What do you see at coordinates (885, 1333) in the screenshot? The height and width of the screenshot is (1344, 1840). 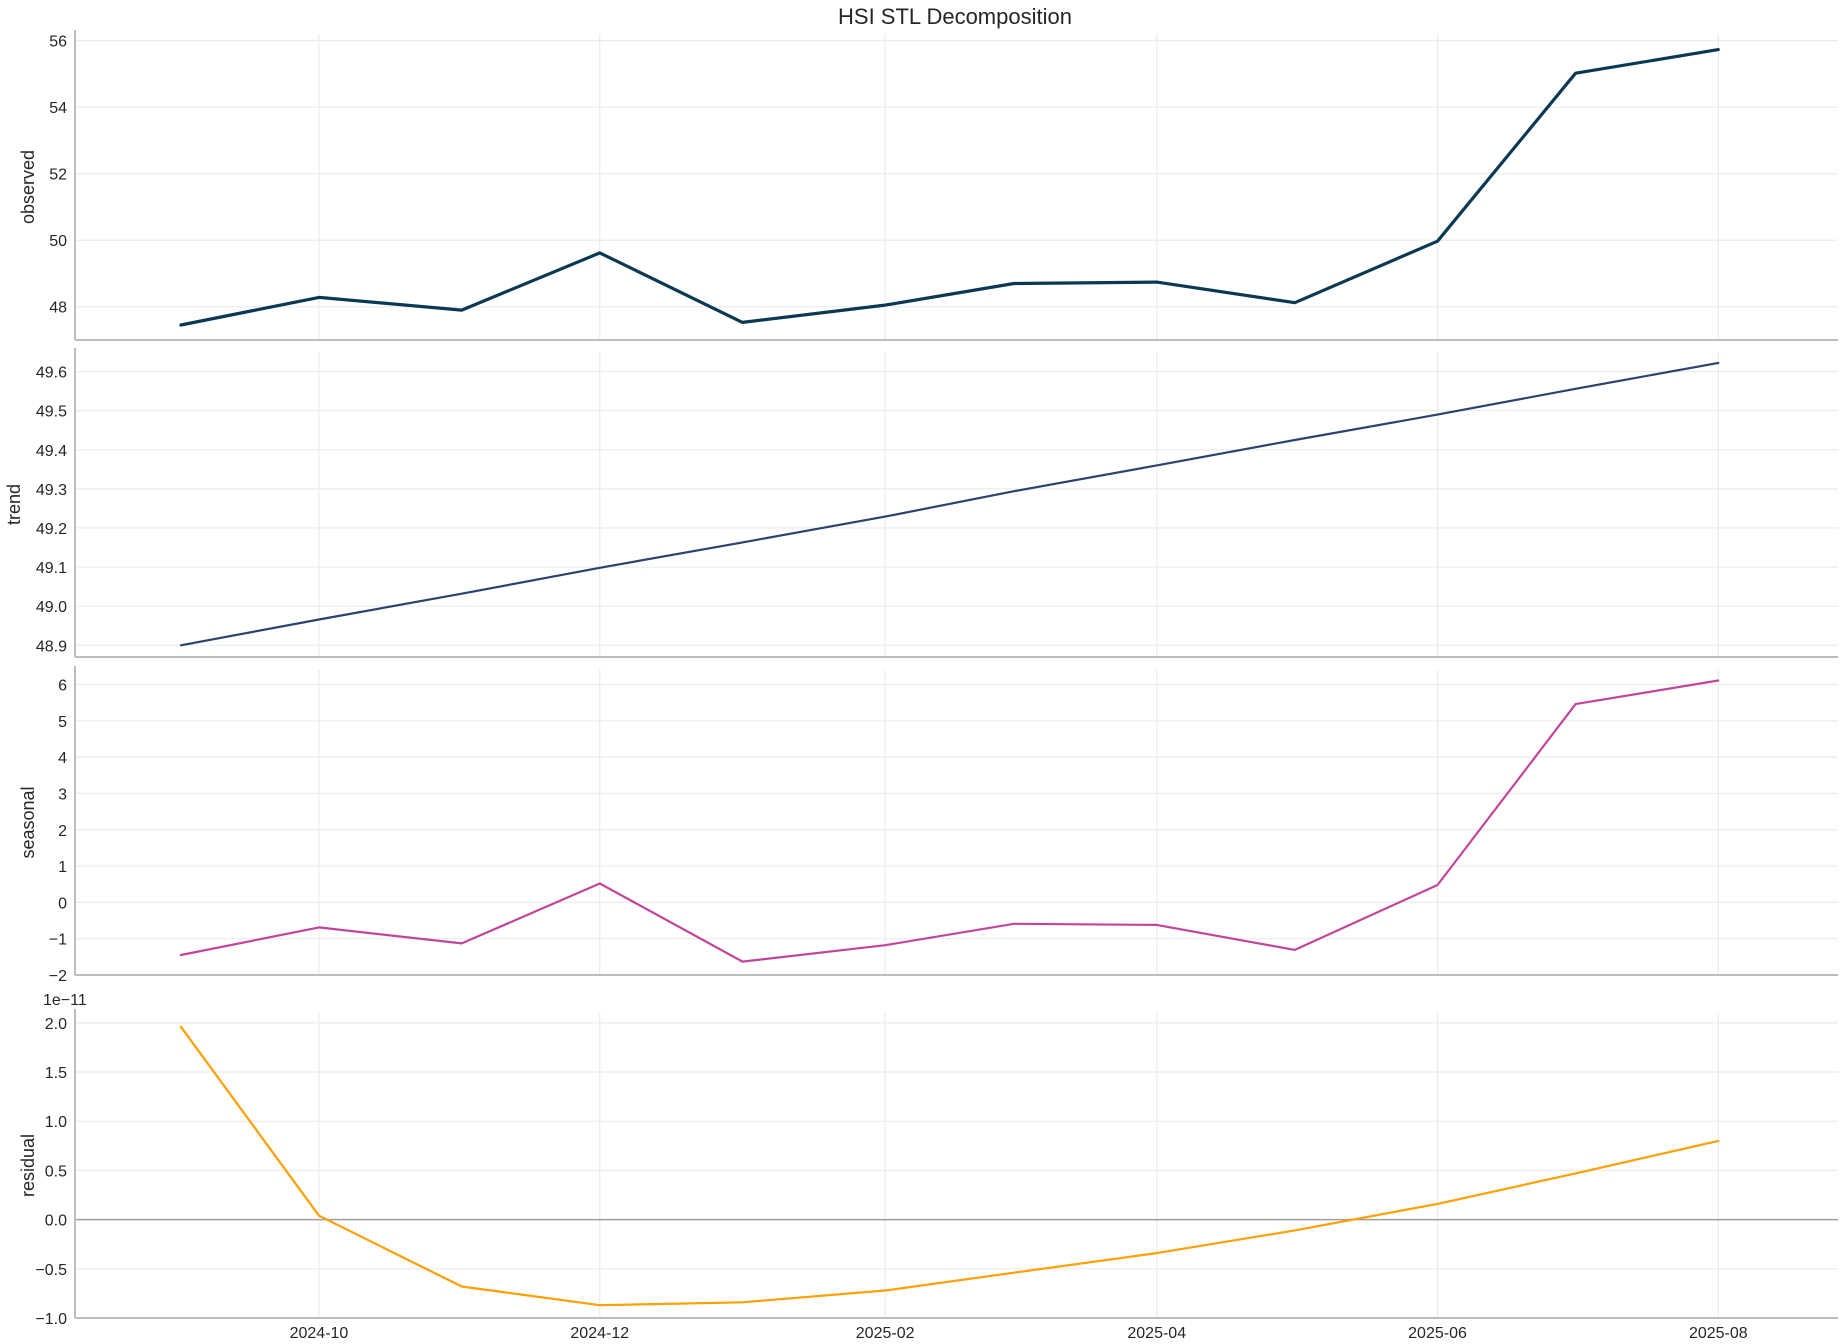 I see `x-tick-label: 2025-02` at bounding box center [885, 1333].